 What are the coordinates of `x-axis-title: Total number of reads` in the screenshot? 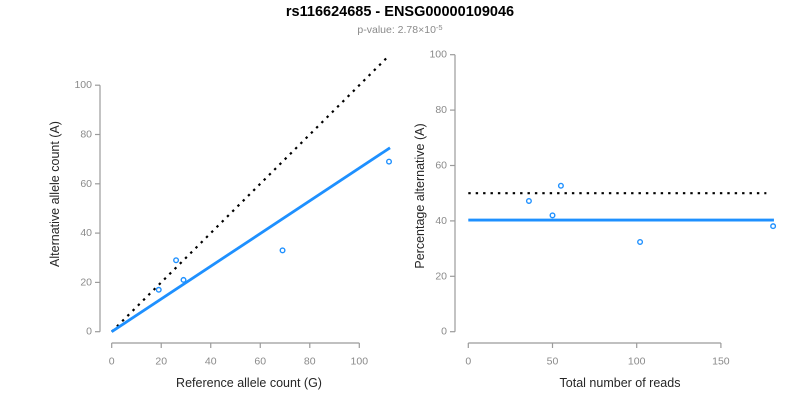 It's located at (620, 383).